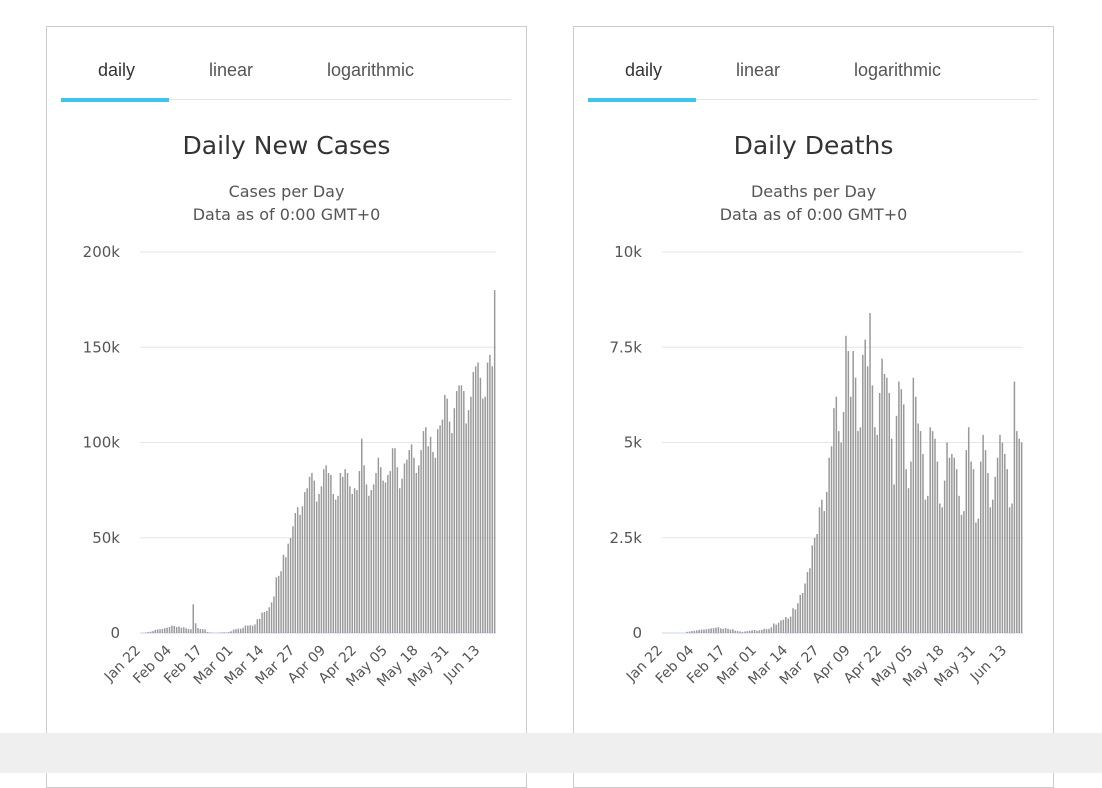  Describe the element at coordinates (102, 347) in the screenshot. I see `y-tick-label: 150k` at that location.